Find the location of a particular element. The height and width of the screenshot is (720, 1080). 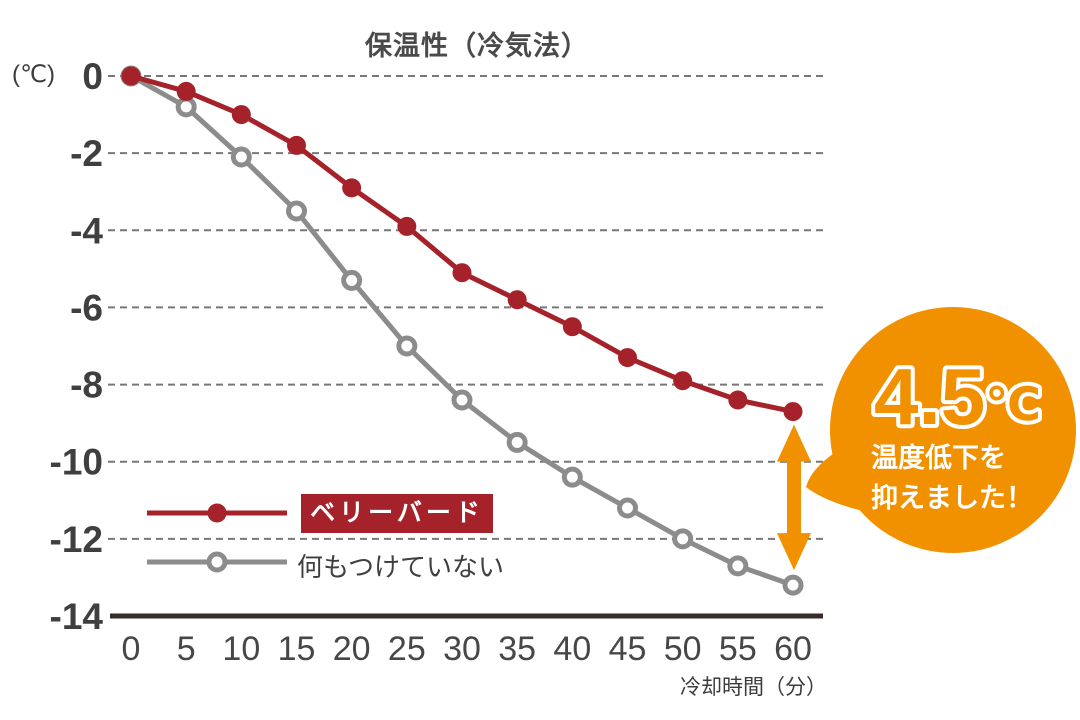

svg-text: -6 is located at coordinates (86, 307).